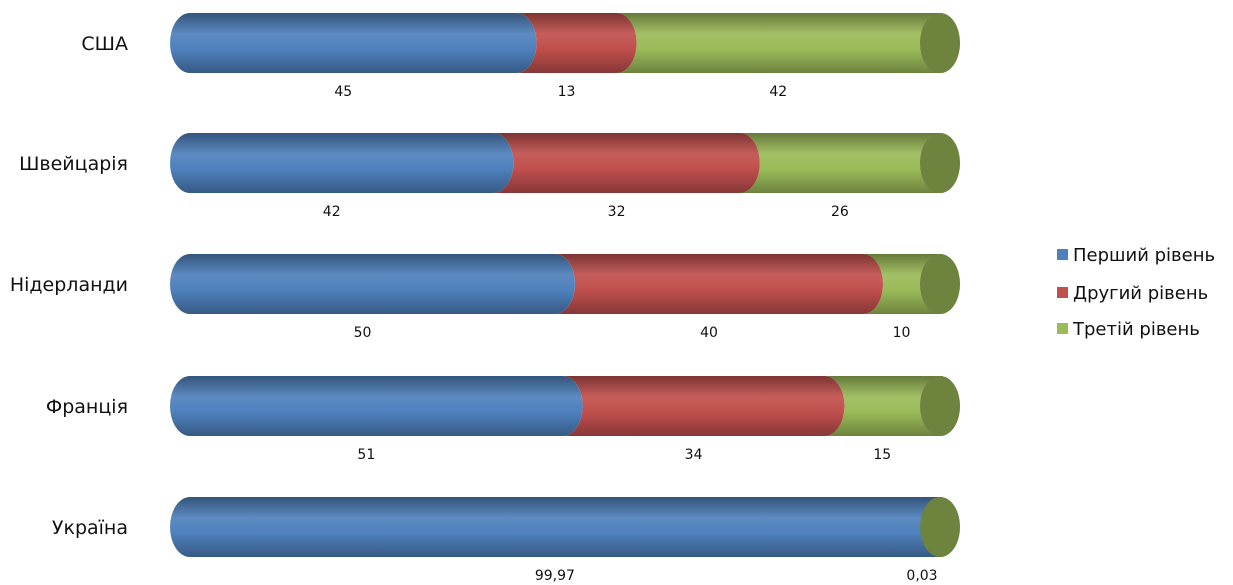 The image size is (1233, 585). Describe the element at coordinates (1144, 255) in the screenshot. I see `legend-label-series-1: Перший рівень` at that location.